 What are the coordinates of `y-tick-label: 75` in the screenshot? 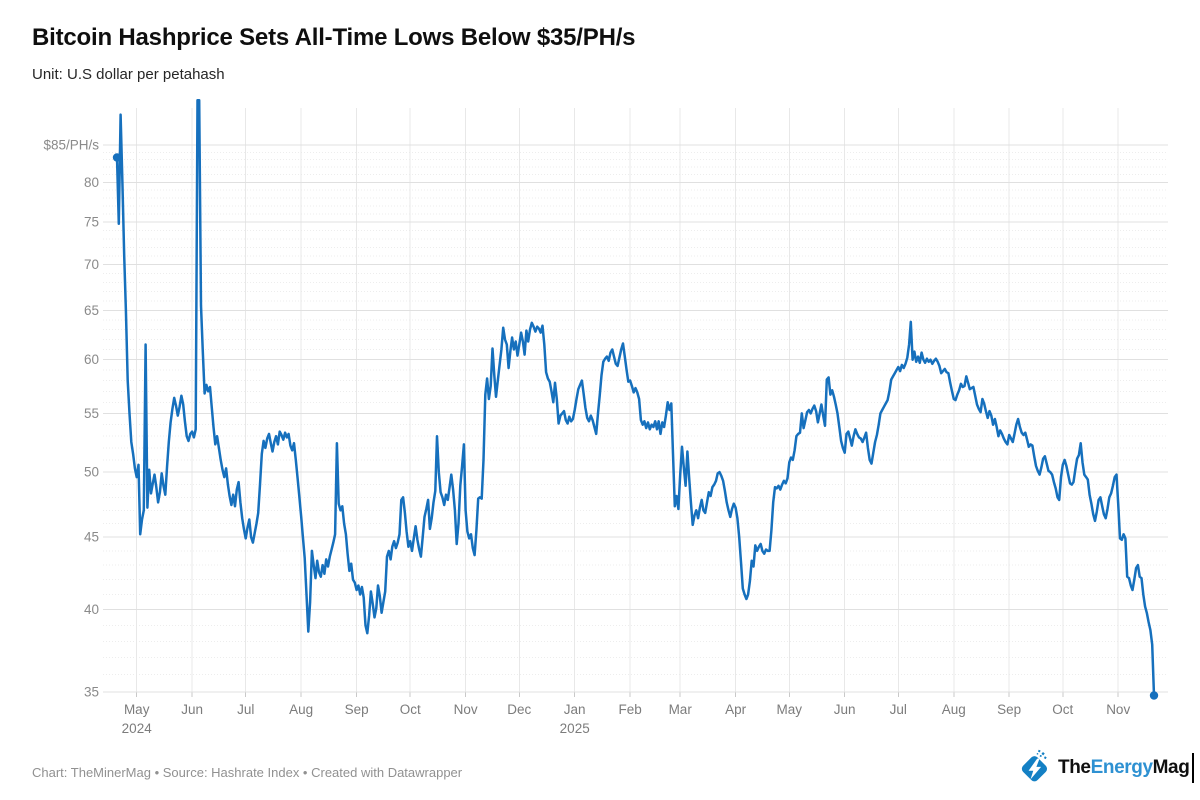 It's located at (91, 222).